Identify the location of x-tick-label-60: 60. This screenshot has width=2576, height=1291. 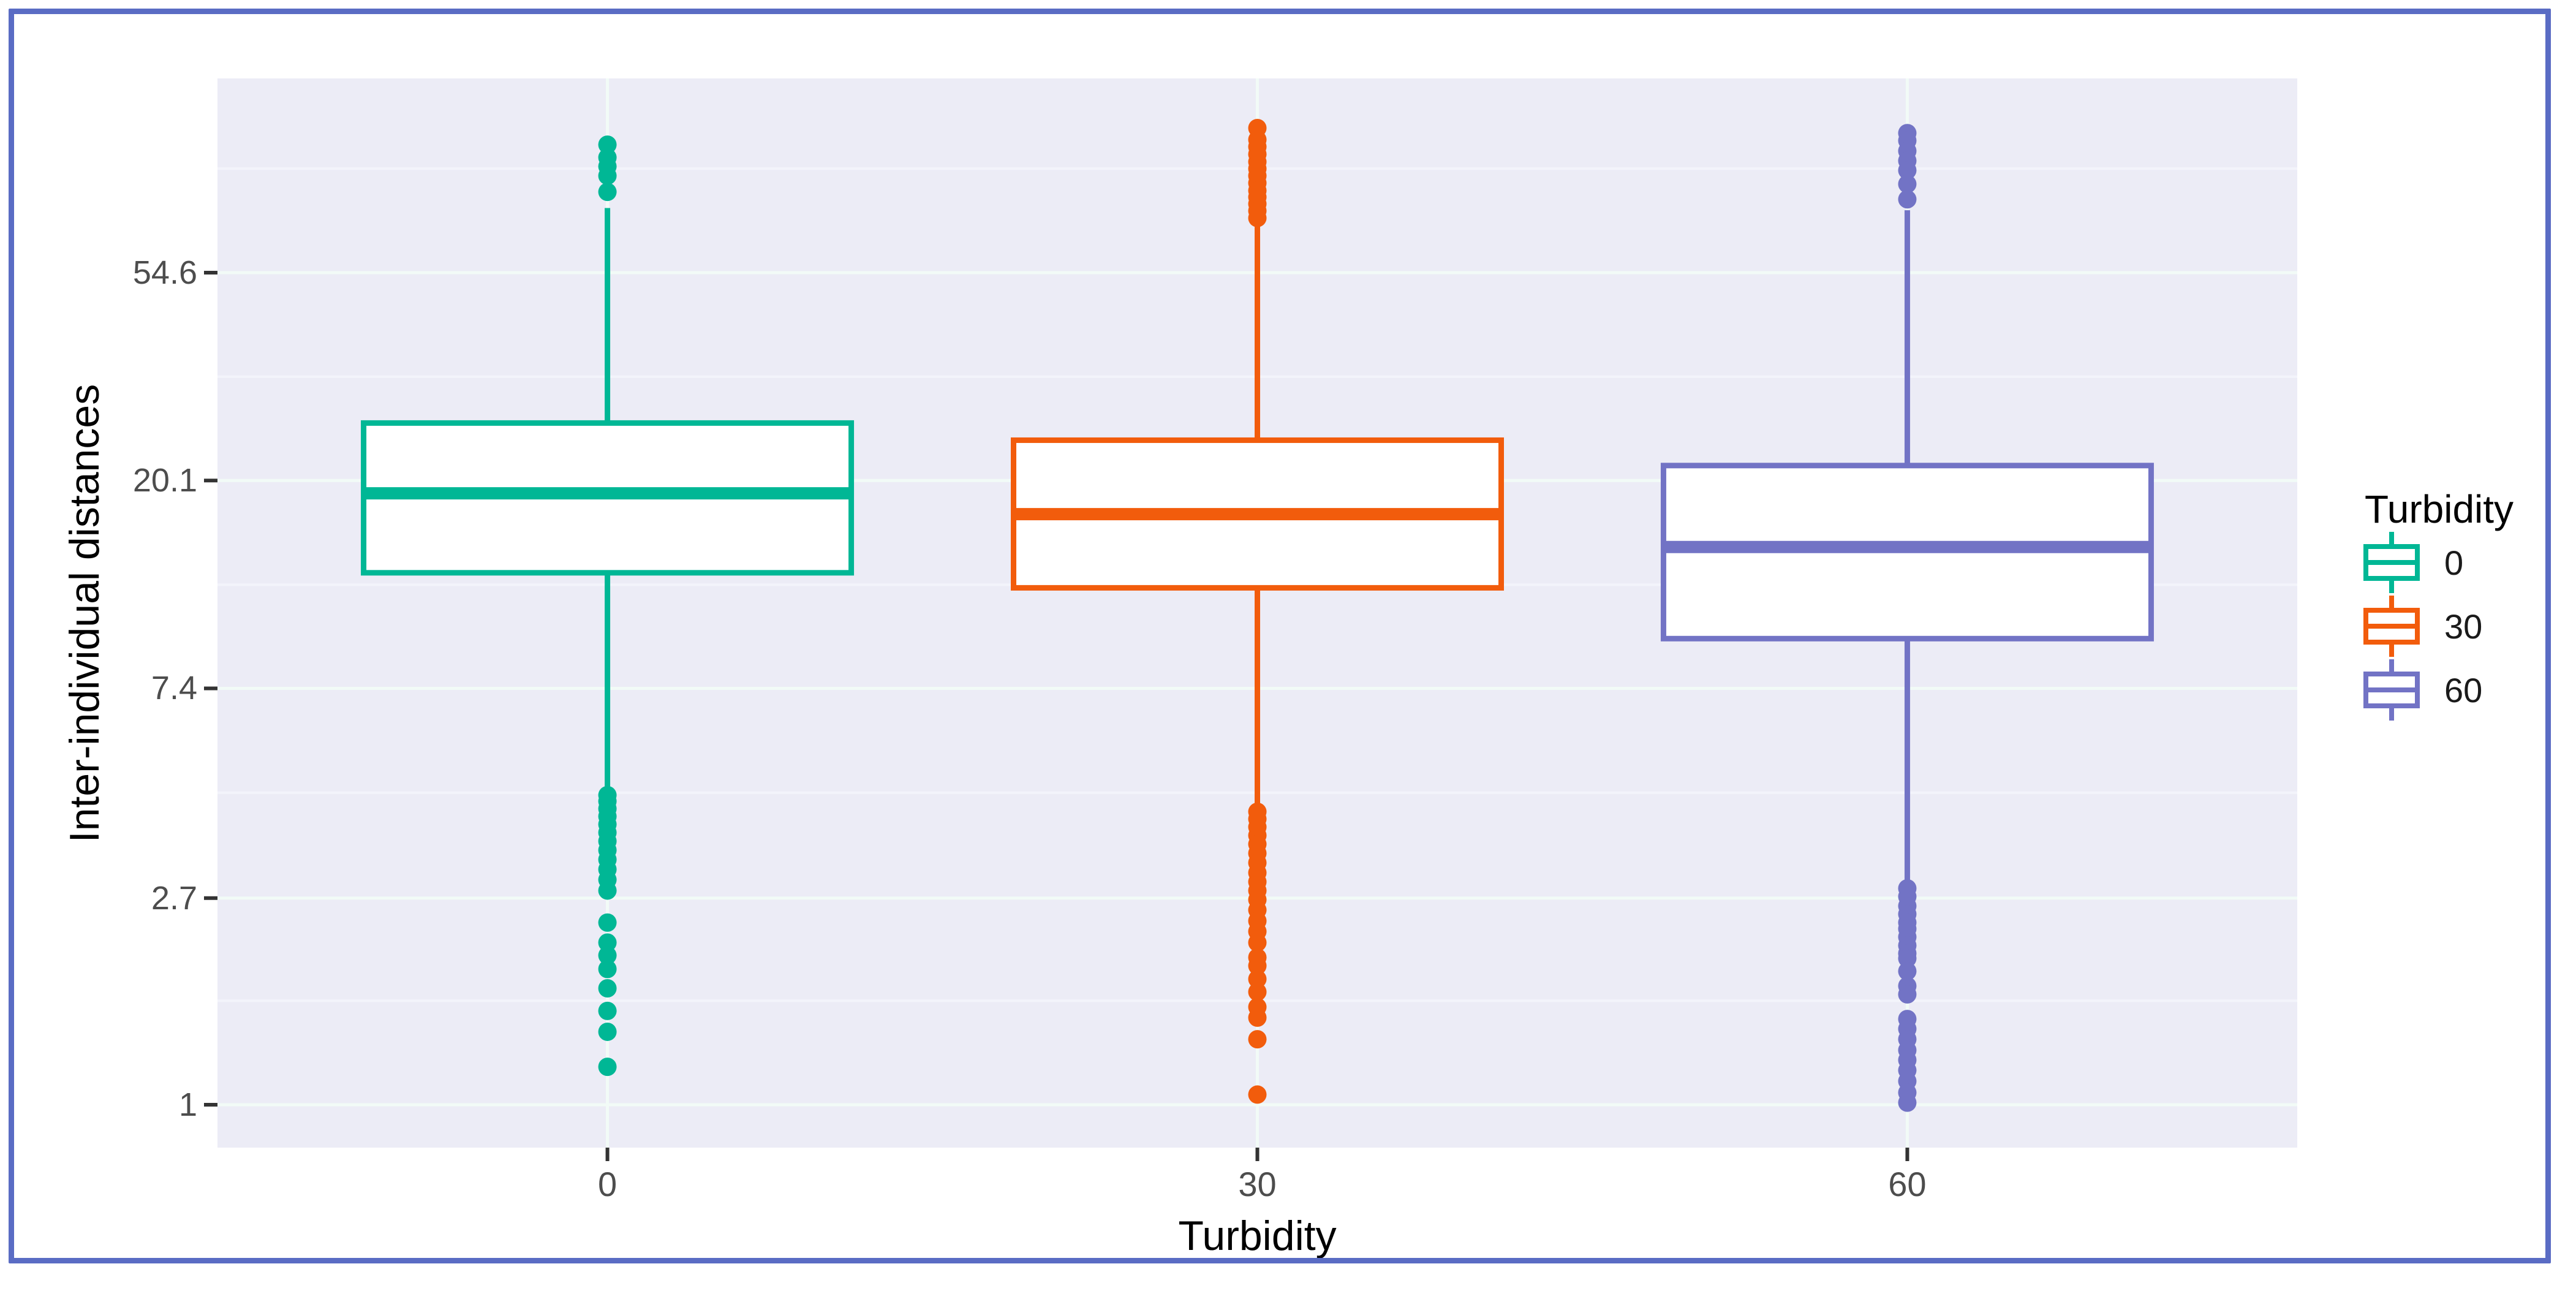
(1907, 1184).